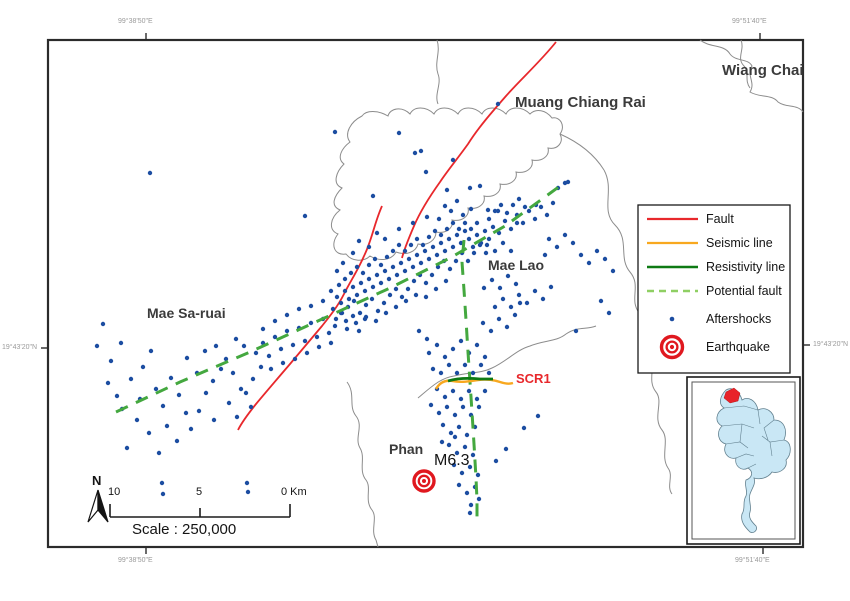 The height and width of the screenshot is (601, 850). I want to click on coord-label-left: 19°43'20"N, so click(20, 347).